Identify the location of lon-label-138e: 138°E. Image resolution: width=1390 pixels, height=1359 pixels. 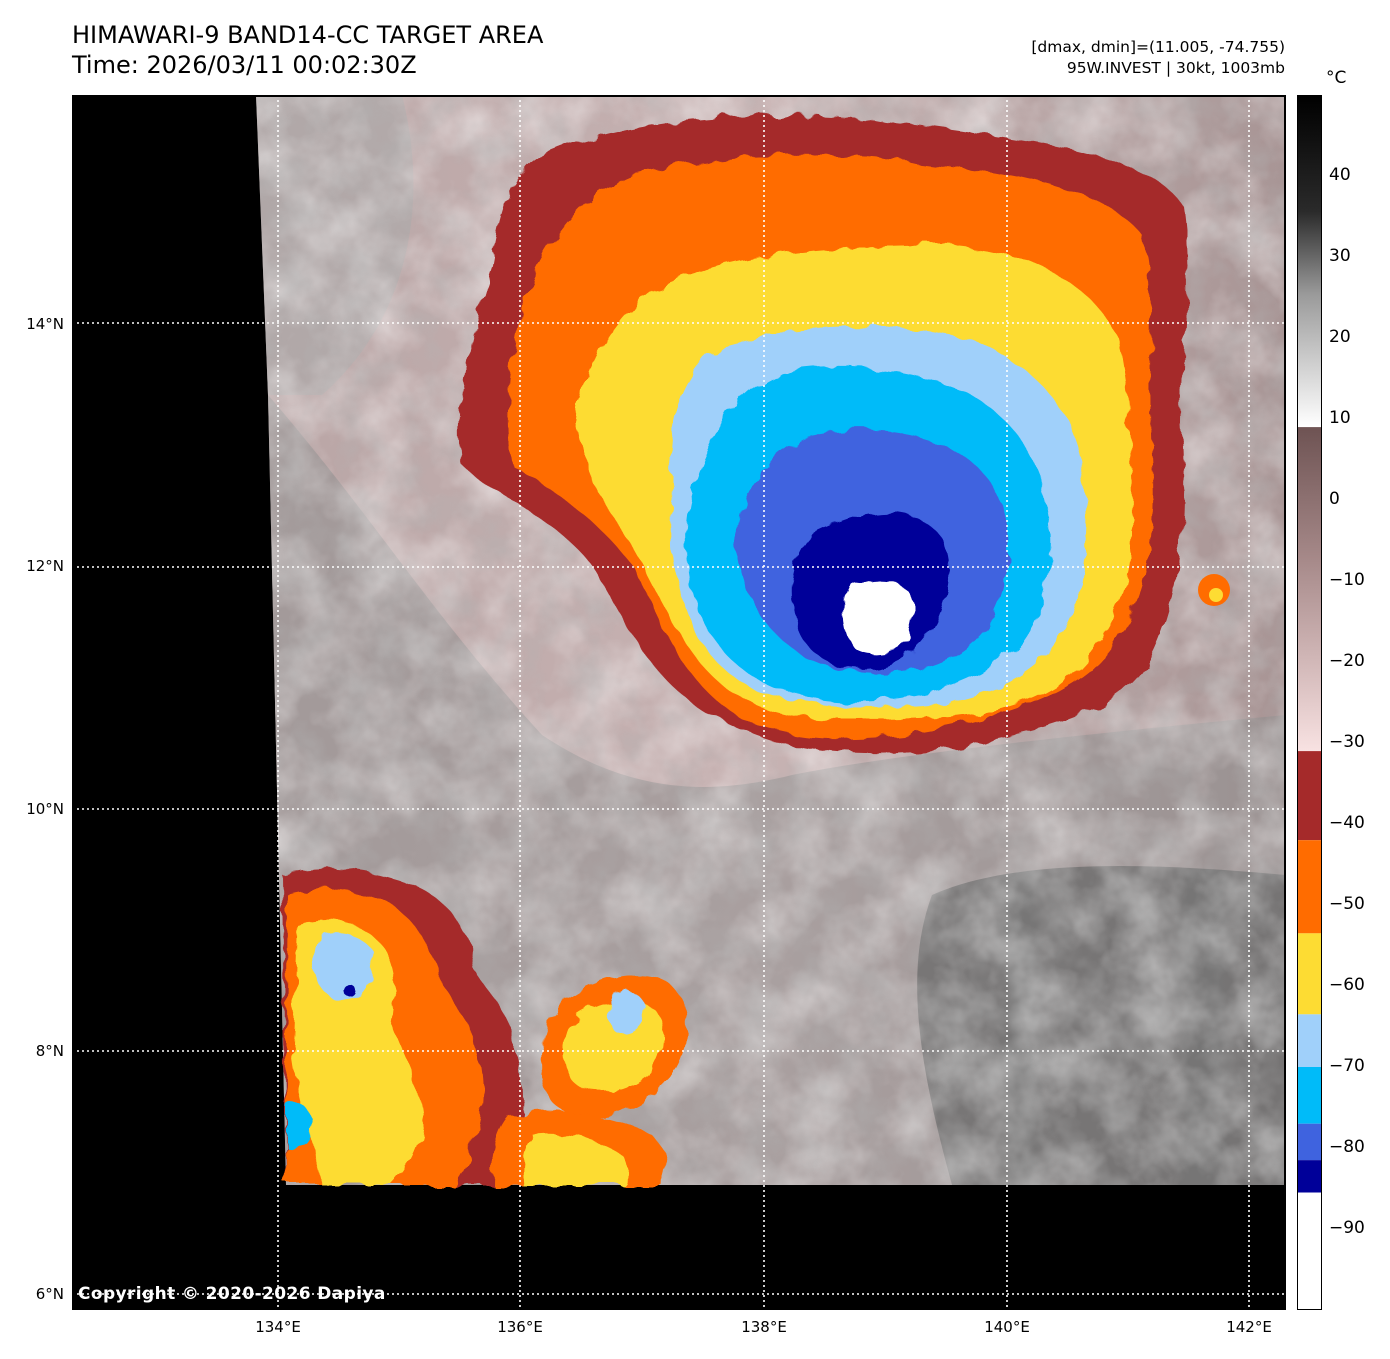
(764, 1327).